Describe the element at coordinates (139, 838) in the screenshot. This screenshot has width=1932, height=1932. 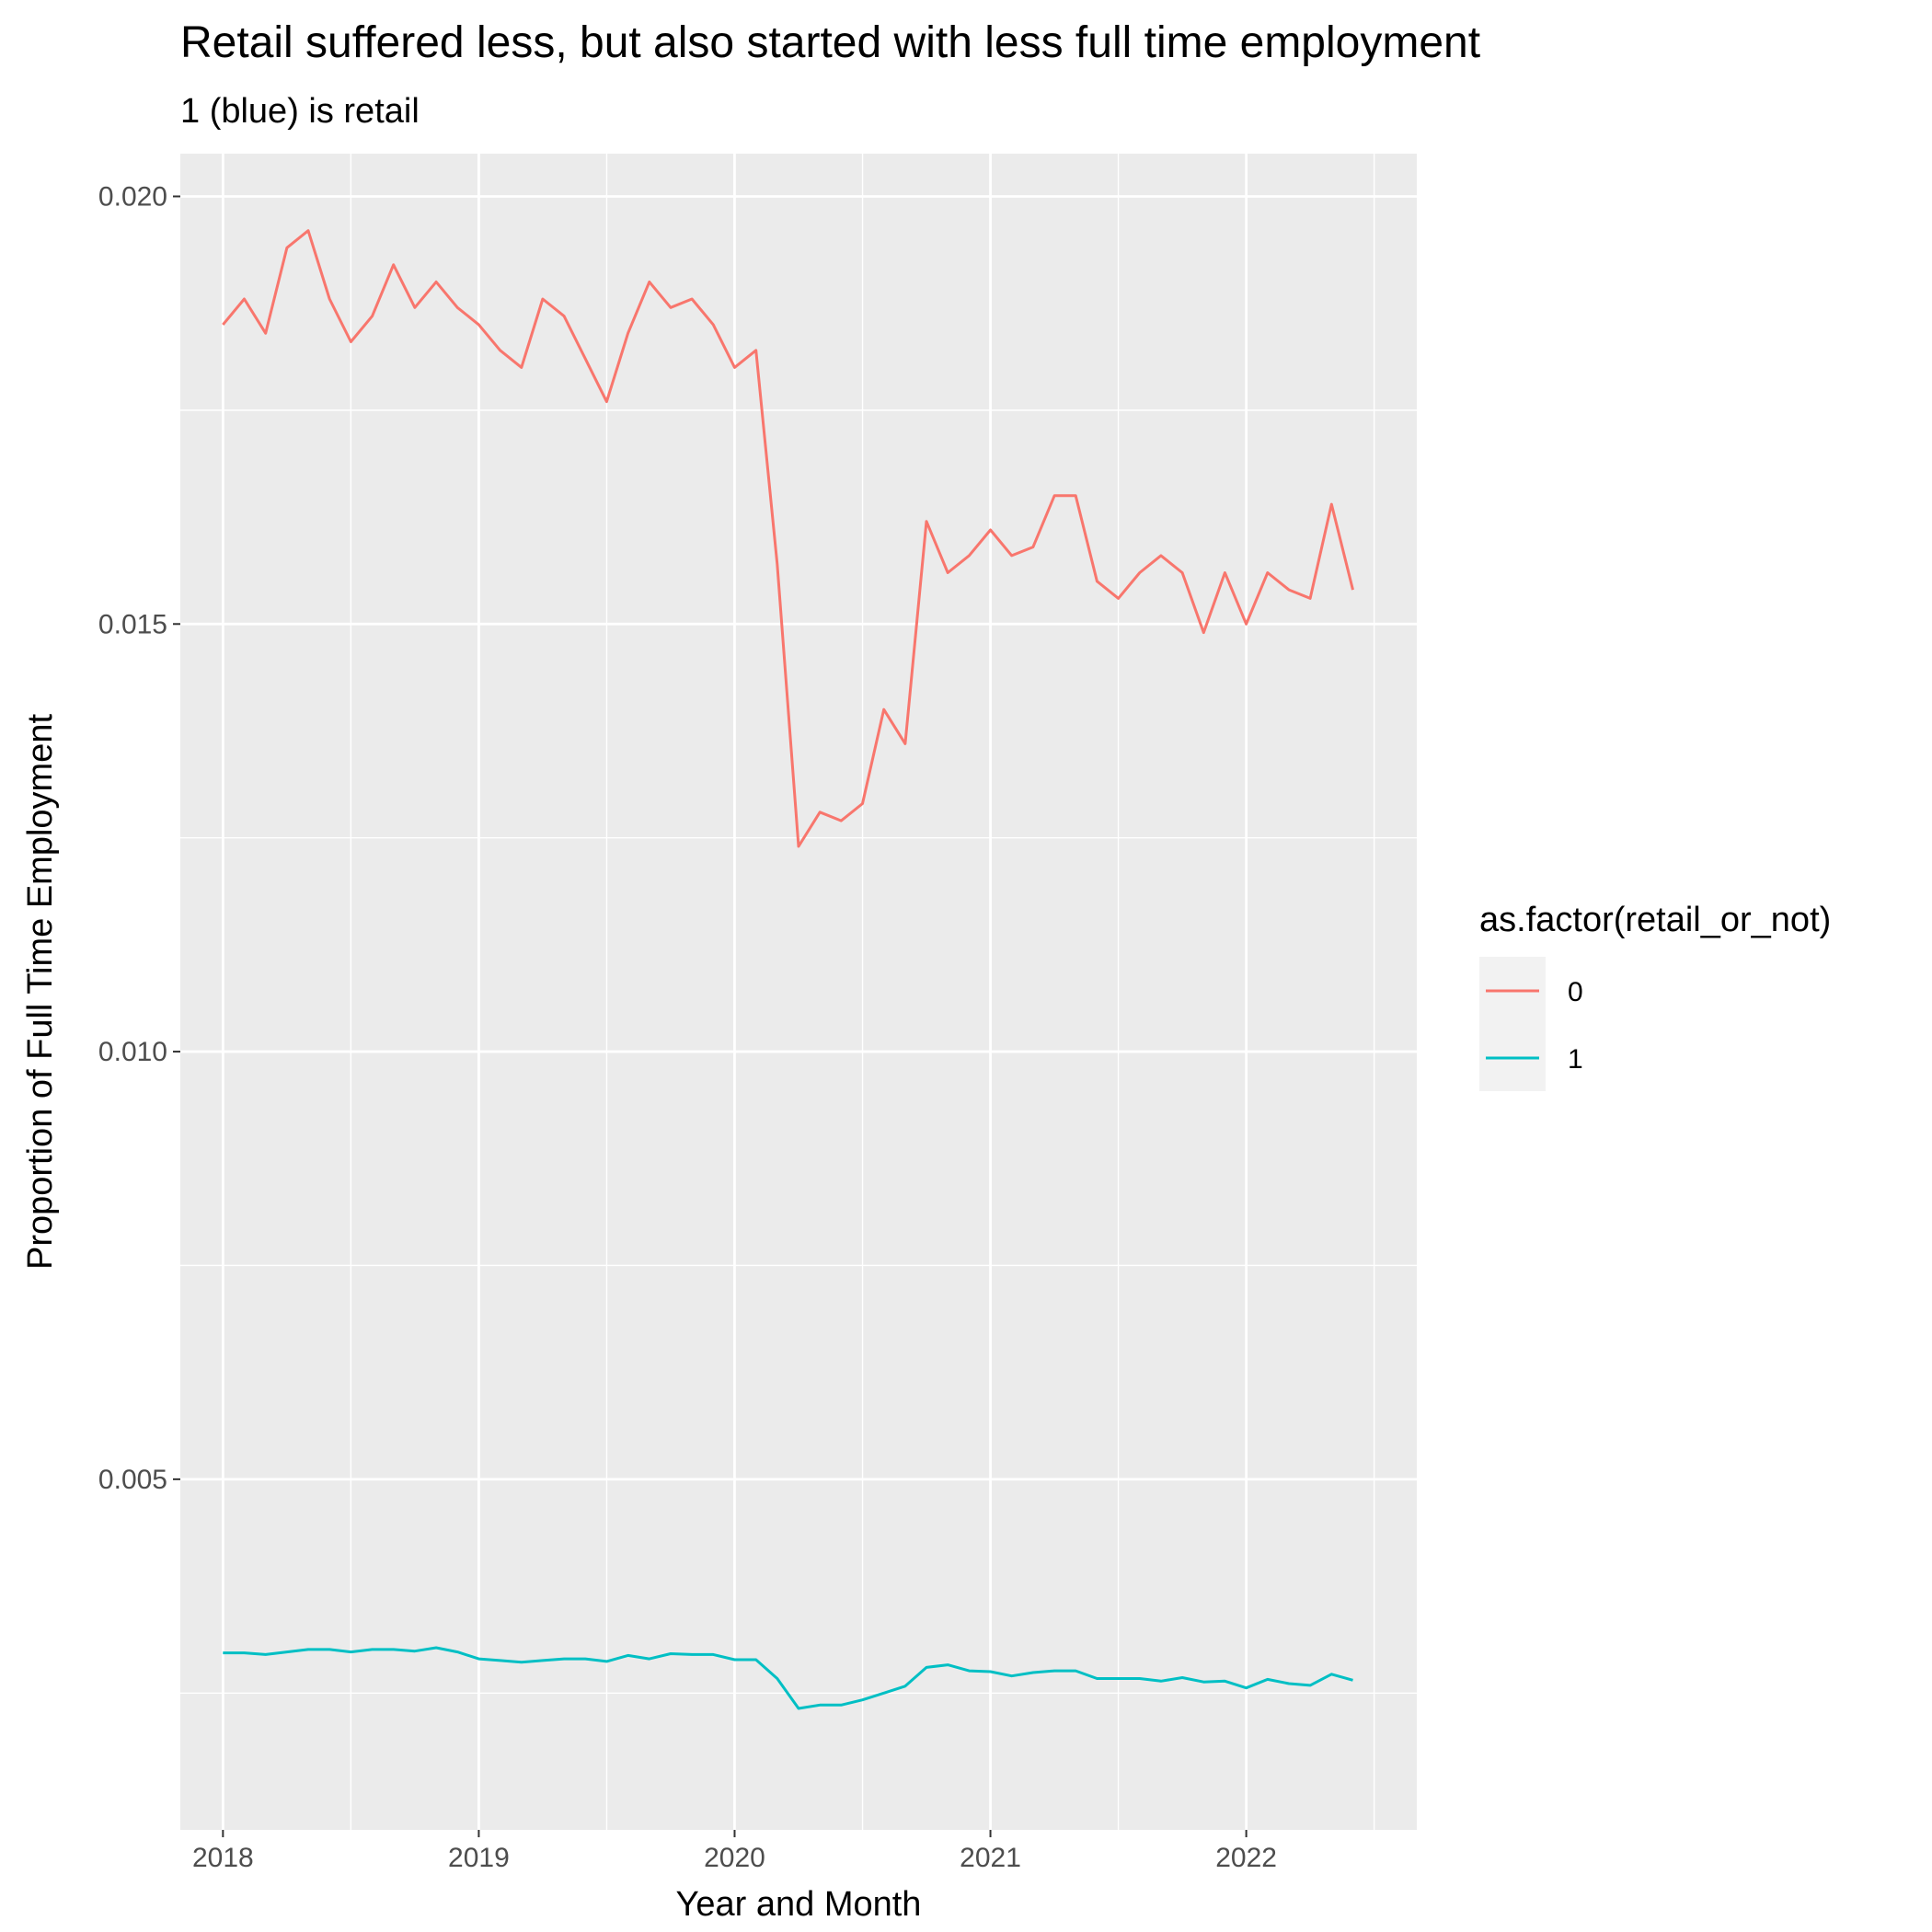
I see `y-axis: 0.005 0.010 0.015 0.020` at that location.